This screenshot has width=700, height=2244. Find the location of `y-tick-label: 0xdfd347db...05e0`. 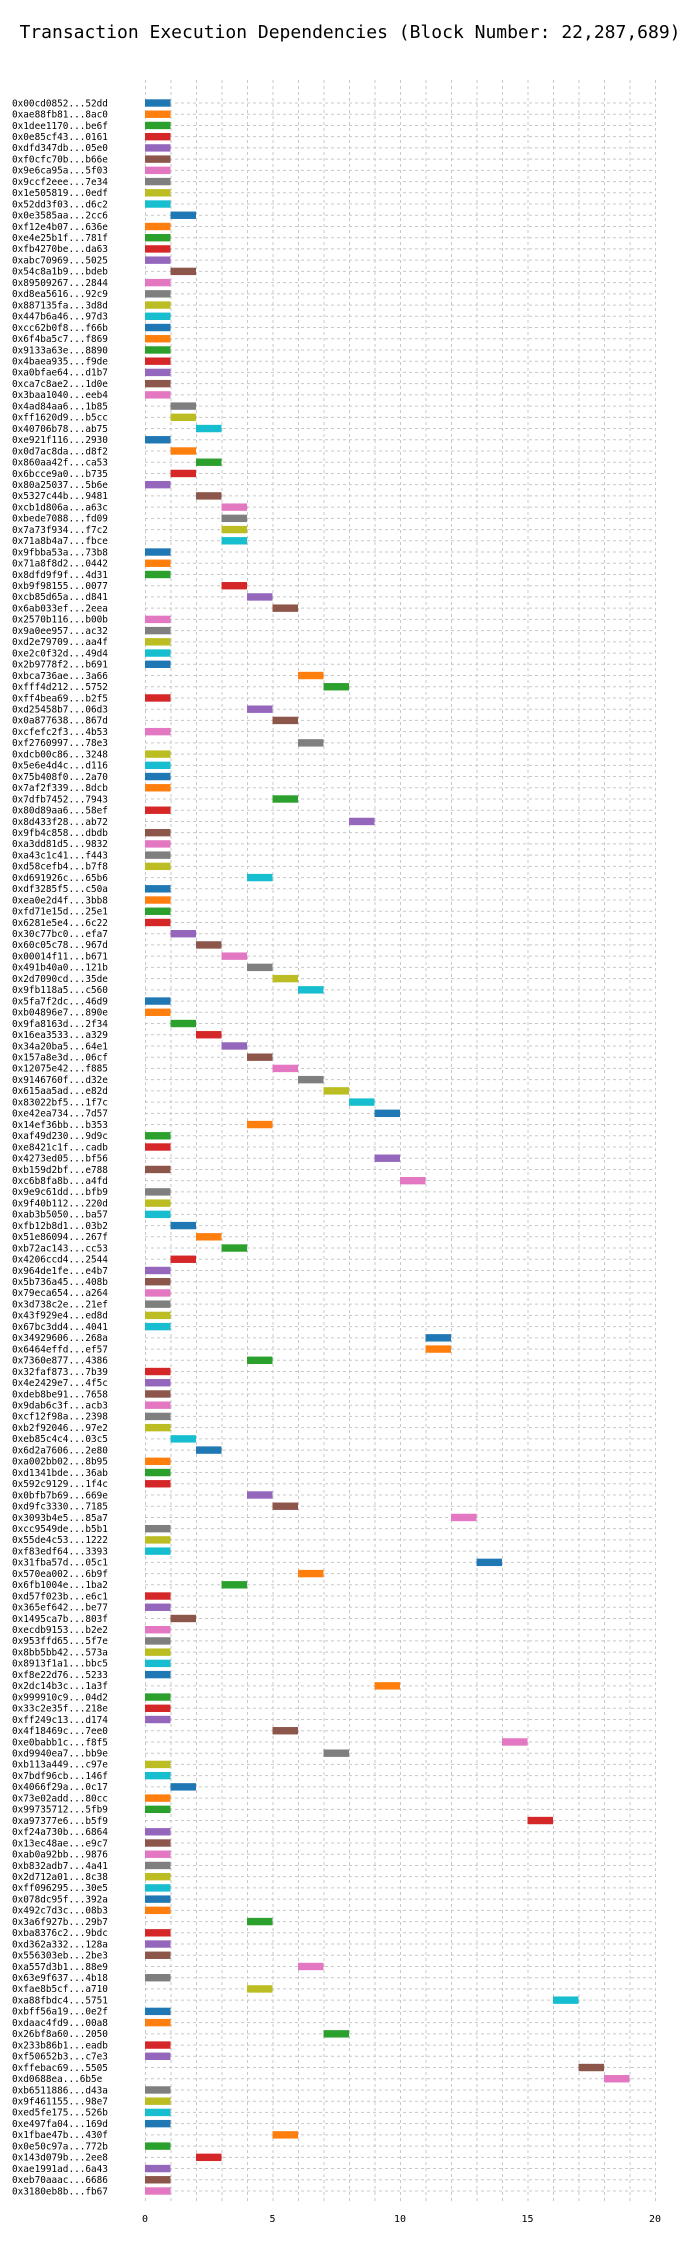

y-tick-label: 0xdfd347db...05e0 is located at coordinates (60, 148).